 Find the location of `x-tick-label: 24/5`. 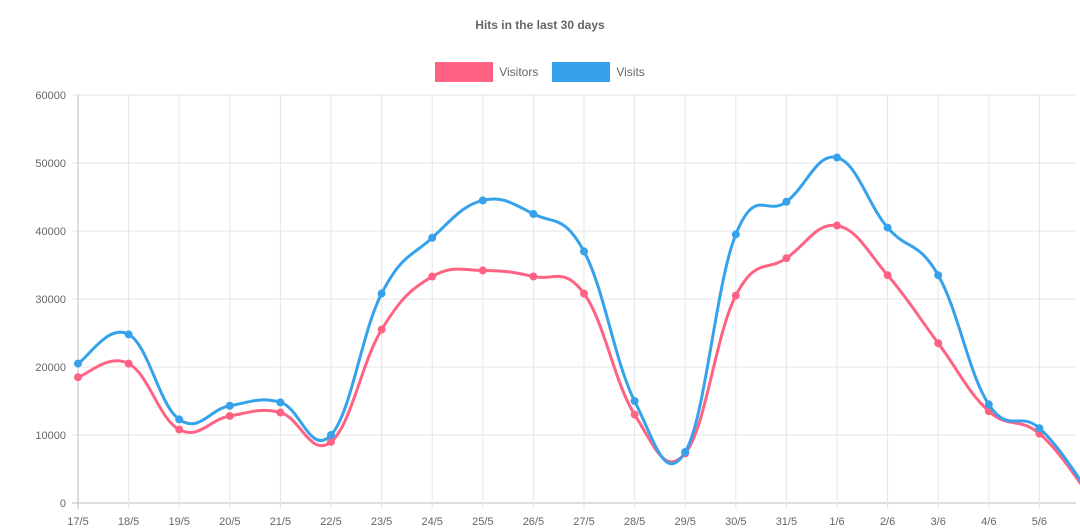

x-tick-label: 24/5 is located at coordinates (431, 522).